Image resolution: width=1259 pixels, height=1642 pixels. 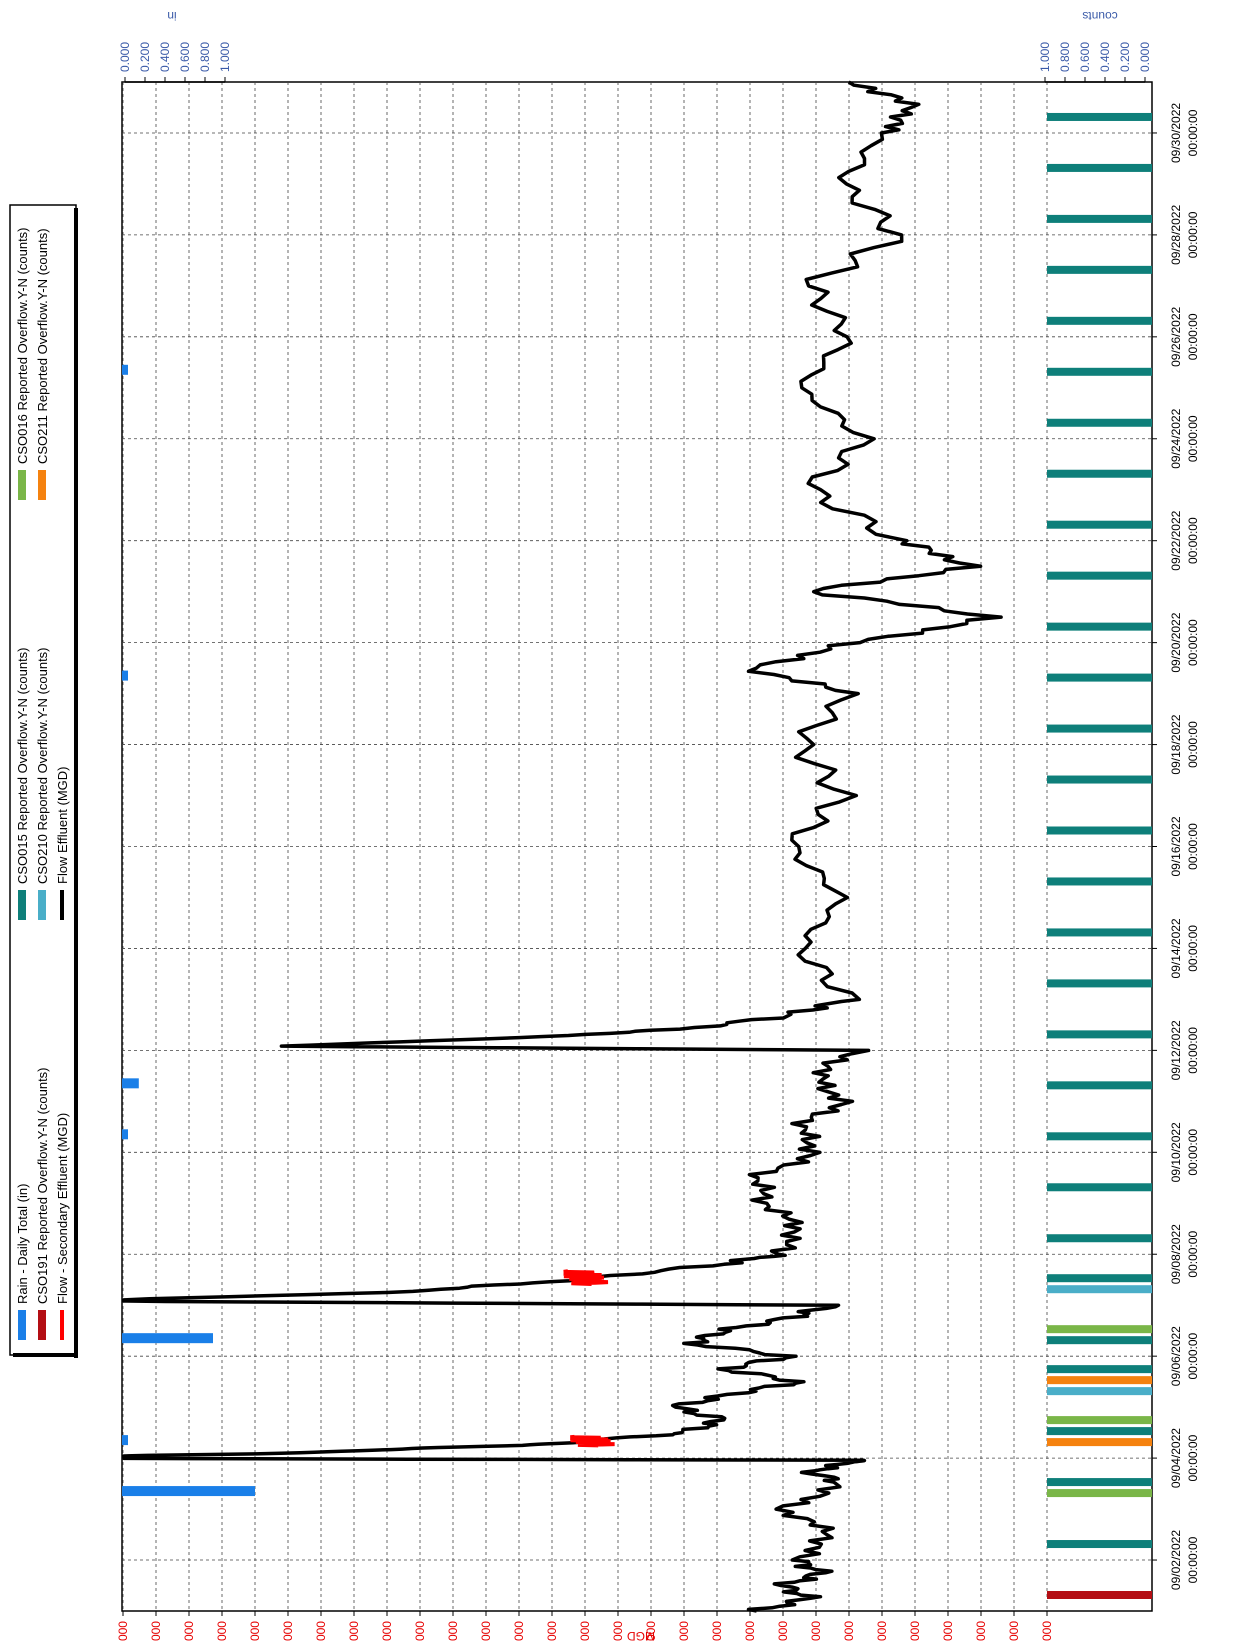 What do you see at coordinates (420, 1631) in the screenshot?
I see `flow-tick-label: 190.000` at bounding box center [420, 1631].